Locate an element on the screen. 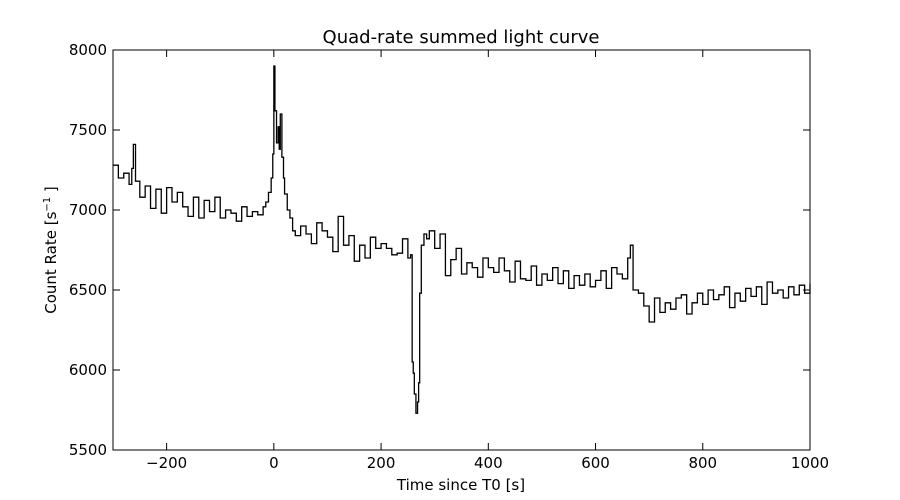 This screenshot has height=500, width=900. x-tick-label: 400 is located at coordinates (488, 463).